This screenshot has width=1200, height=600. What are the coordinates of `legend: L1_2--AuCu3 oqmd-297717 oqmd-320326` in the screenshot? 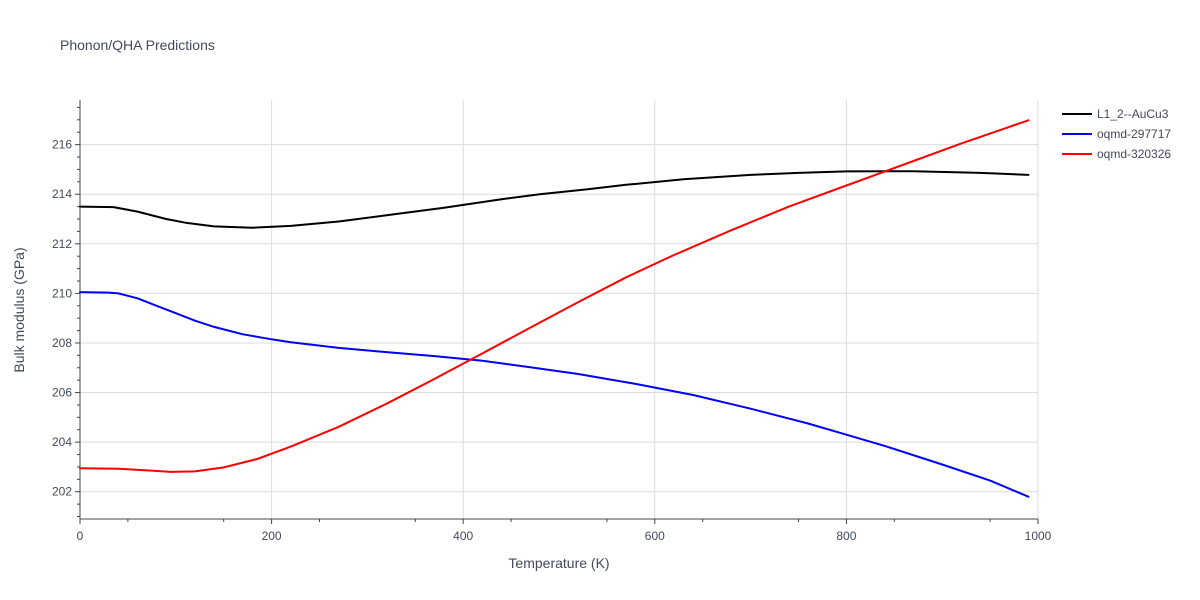 It's located at (1116, 134).